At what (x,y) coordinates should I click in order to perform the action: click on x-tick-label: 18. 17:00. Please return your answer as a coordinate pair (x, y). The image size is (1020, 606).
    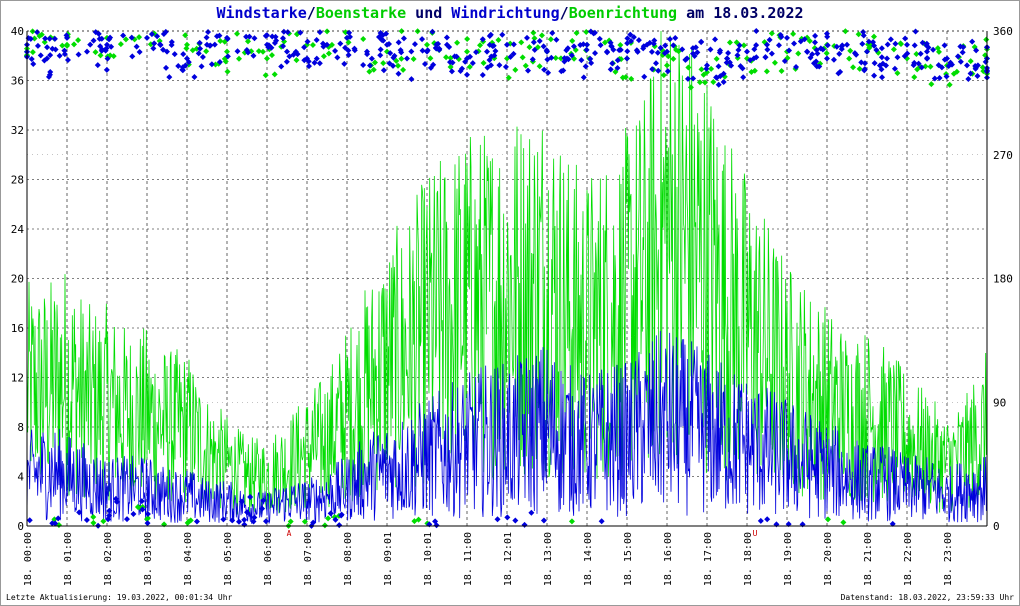
    Looking at the image, I should click on (708, 559).